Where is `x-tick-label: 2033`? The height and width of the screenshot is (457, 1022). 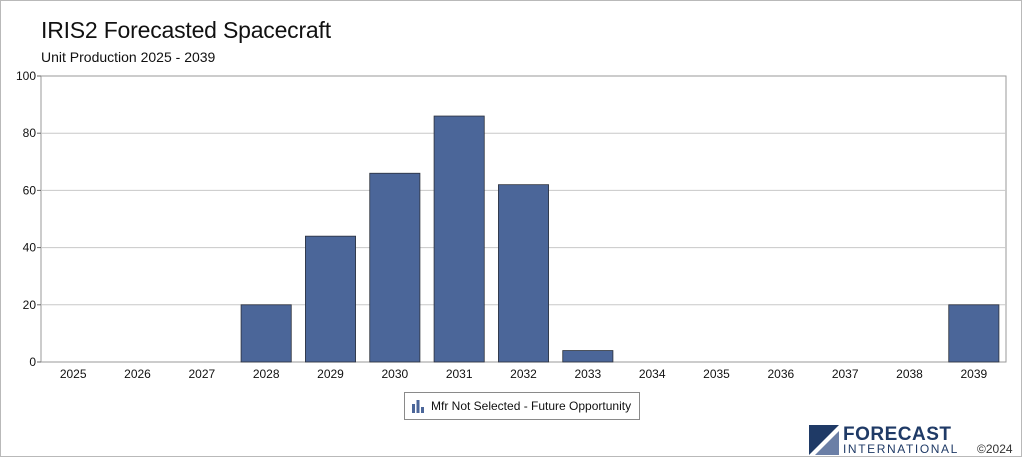
x-tick-label: 2033 is located at coordinates (587, 374).